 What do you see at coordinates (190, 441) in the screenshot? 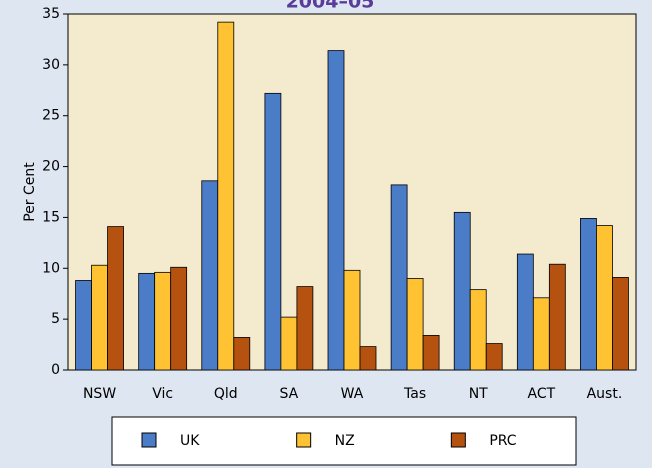
I see `legend-label: UK` at bounding box center [190, 441].